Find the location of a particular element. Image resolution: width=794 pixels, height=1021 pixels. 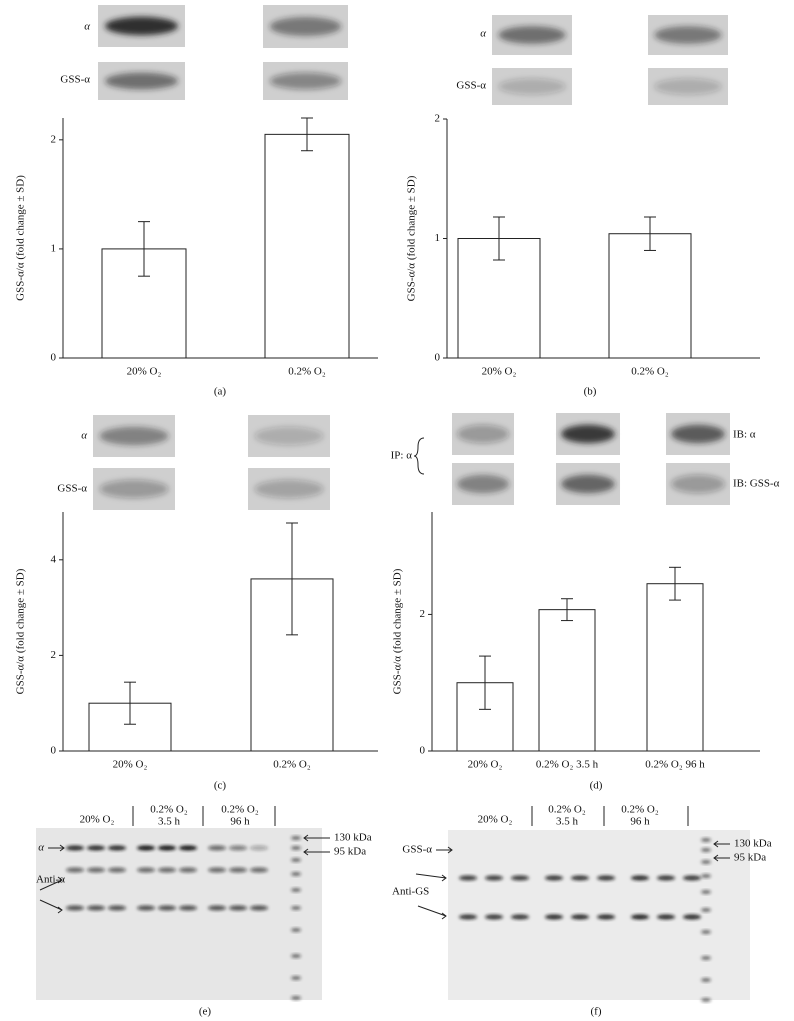

panel-label: (c) is located at coordinates (220, 786).